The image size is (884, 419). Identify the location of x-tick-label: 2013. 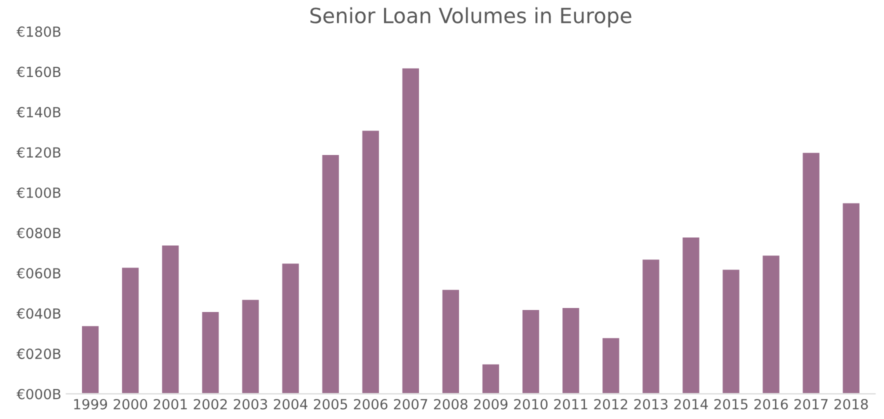
(651, 404).